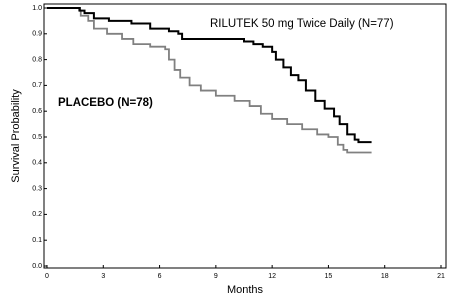 Image resolution: width=449 pixels, height=299 pixels. I want to click on series-label: PLACEBO (N=78), so click(105, 103).